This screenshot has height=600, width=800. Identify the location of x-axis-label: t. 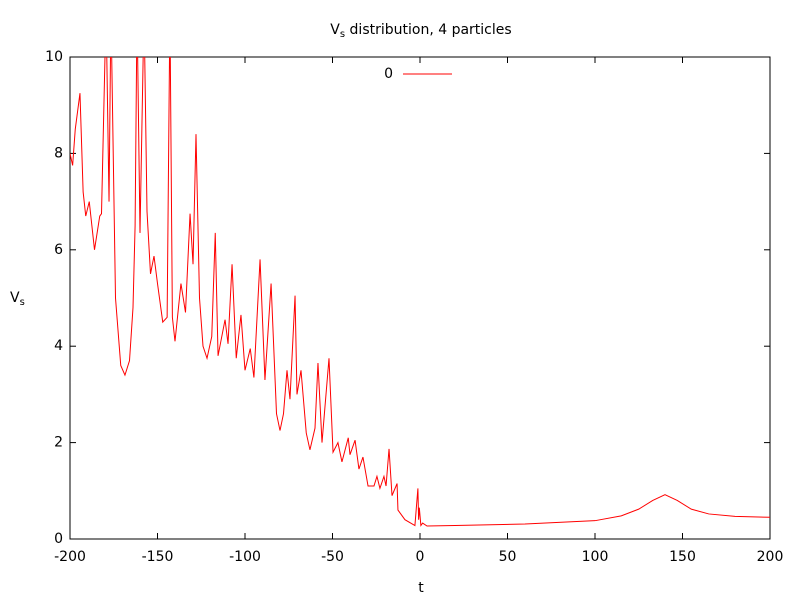
(421, 588).